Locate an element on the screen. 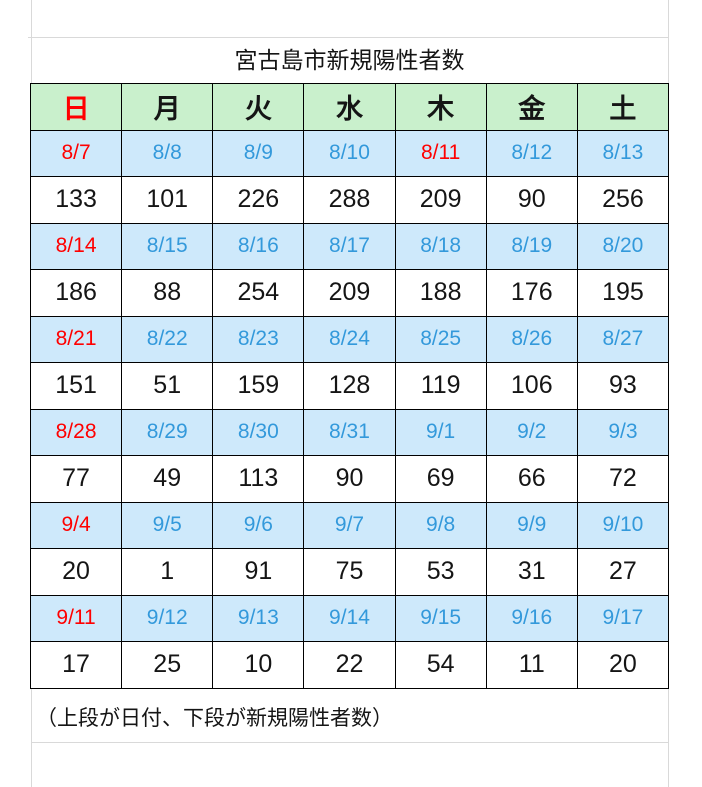 This screenshot has height=787, width=702. count-cell: 17 is located at coordinates (76, 665).